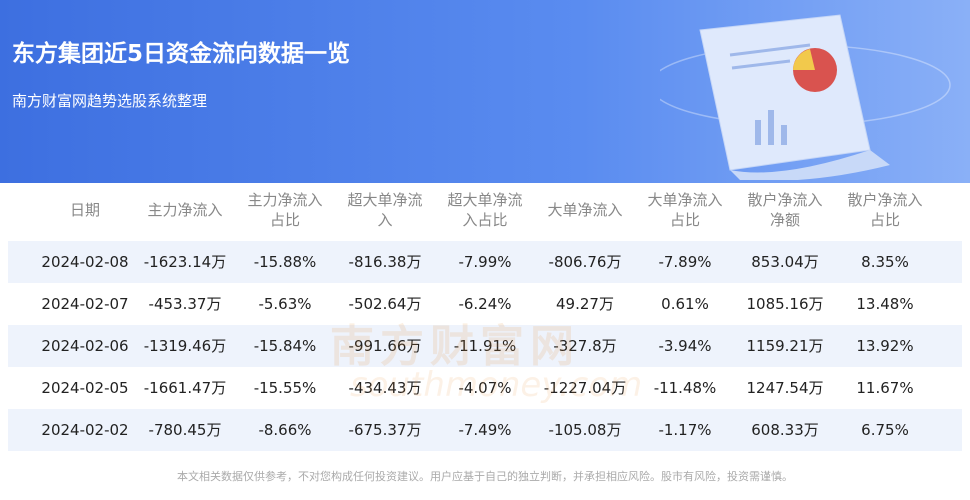 The width and height of the screenshot is (970, 500). Describe the element at coordinates (85, 388) in the screenshot. I see `table-cell: 2024-02-05` at that location.